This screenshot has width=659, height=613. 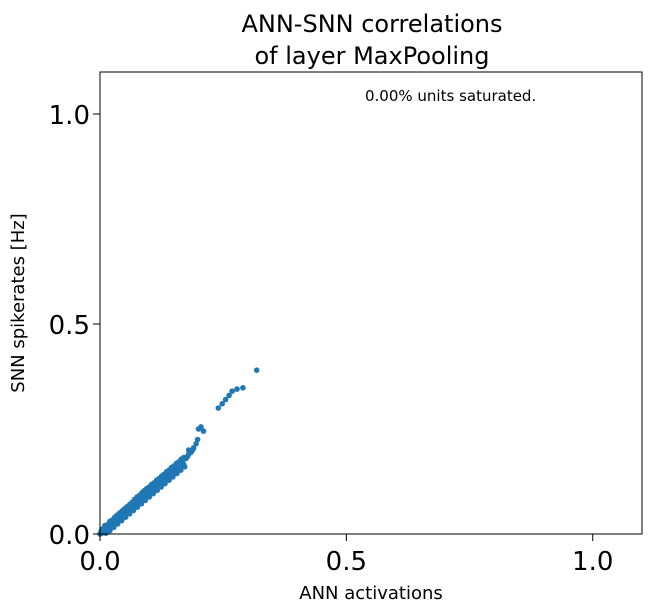 I want to click on x-axis-label: ANN activations, so click(x=371, y=593).